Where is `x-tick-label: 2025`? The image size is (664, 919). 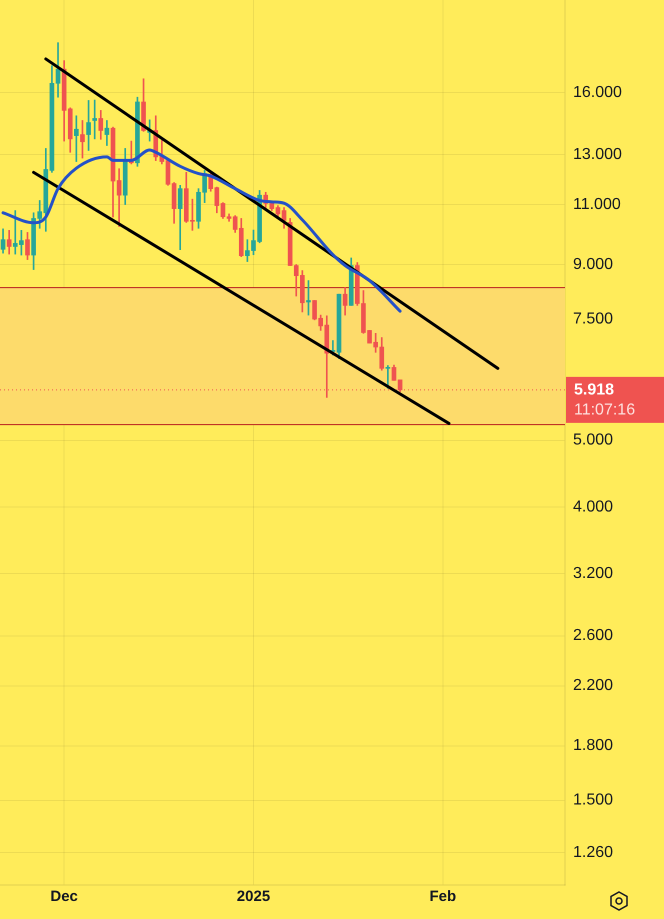 x-tick-label: 2025 is located at coordinates (253, 897).